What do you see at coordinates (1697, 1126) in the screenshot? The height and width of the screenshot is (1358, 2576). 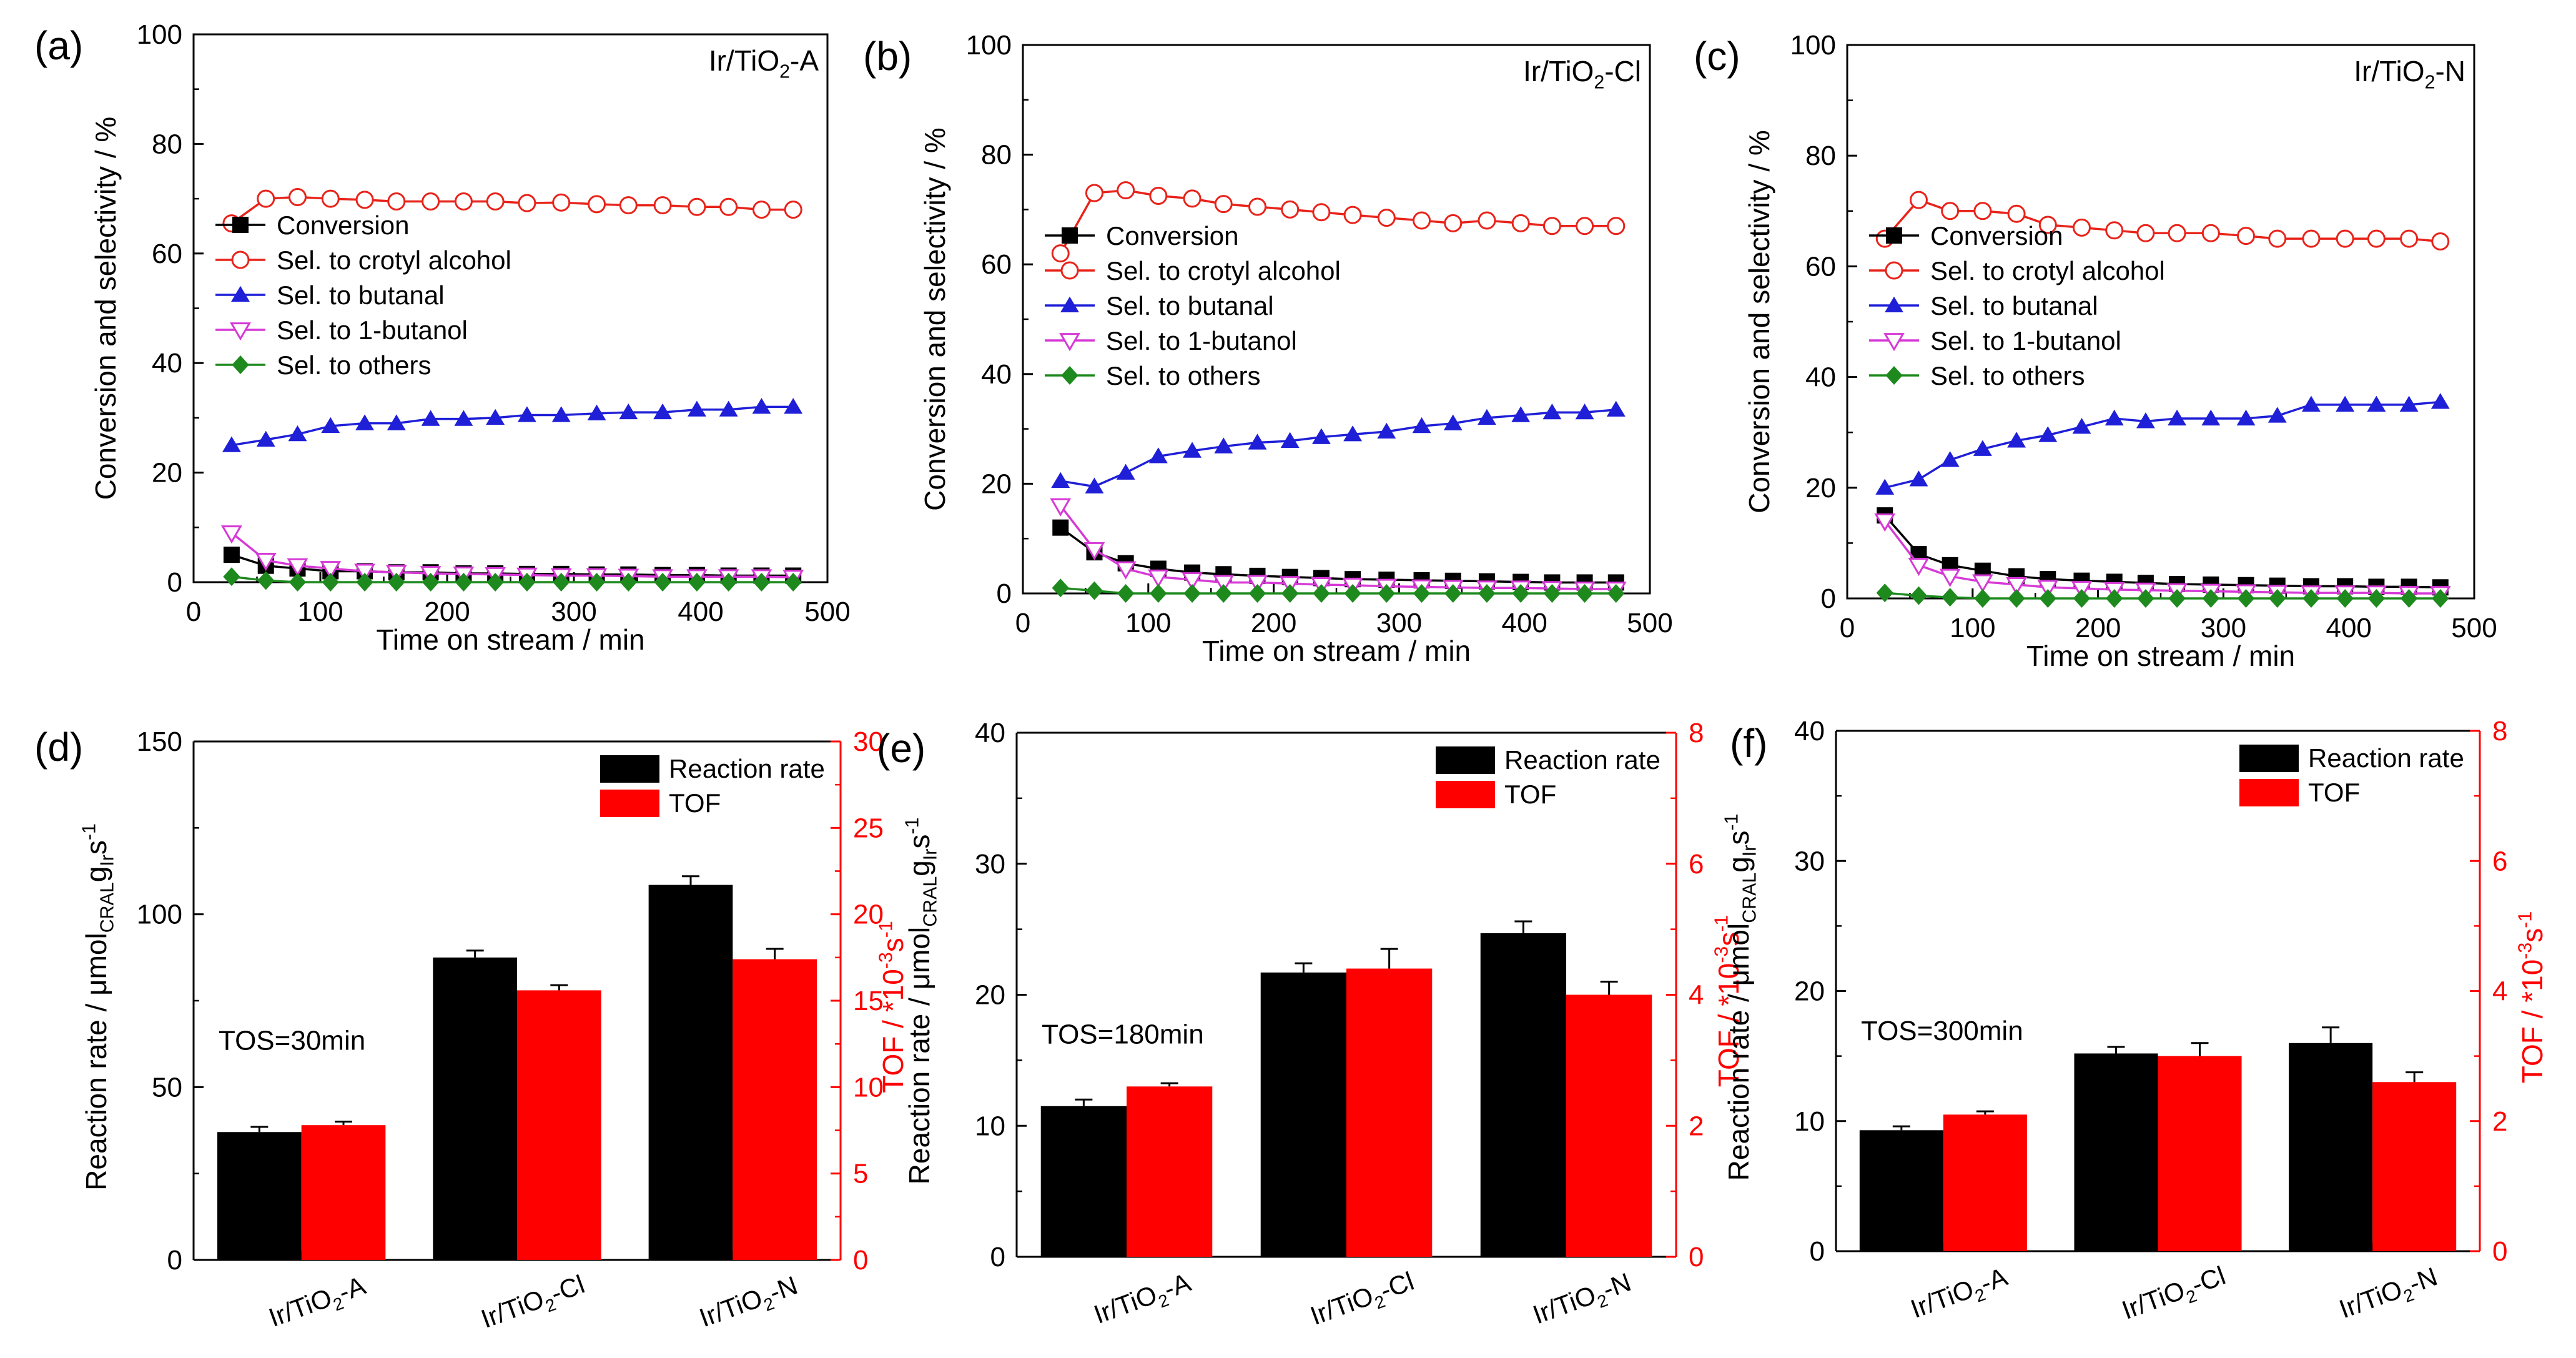 I see `right-y-tick-label: 2` at bounding box center [1697, 1126].